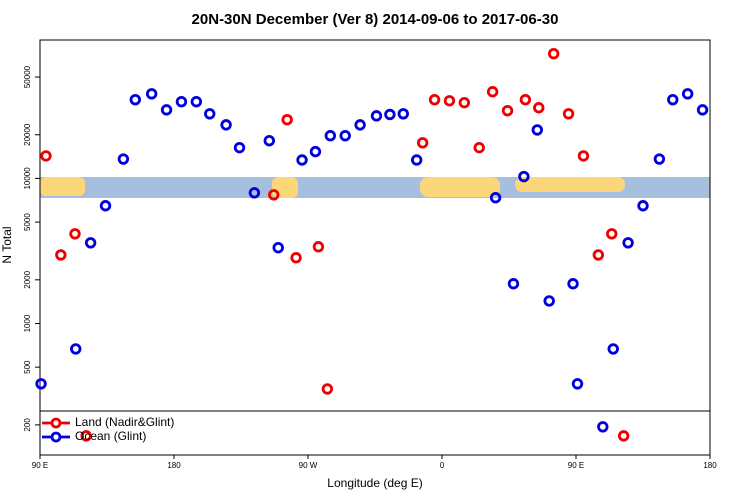  Describe the element at coordinates (375, 187) in the screenshot. I see `map-strip` at that location.